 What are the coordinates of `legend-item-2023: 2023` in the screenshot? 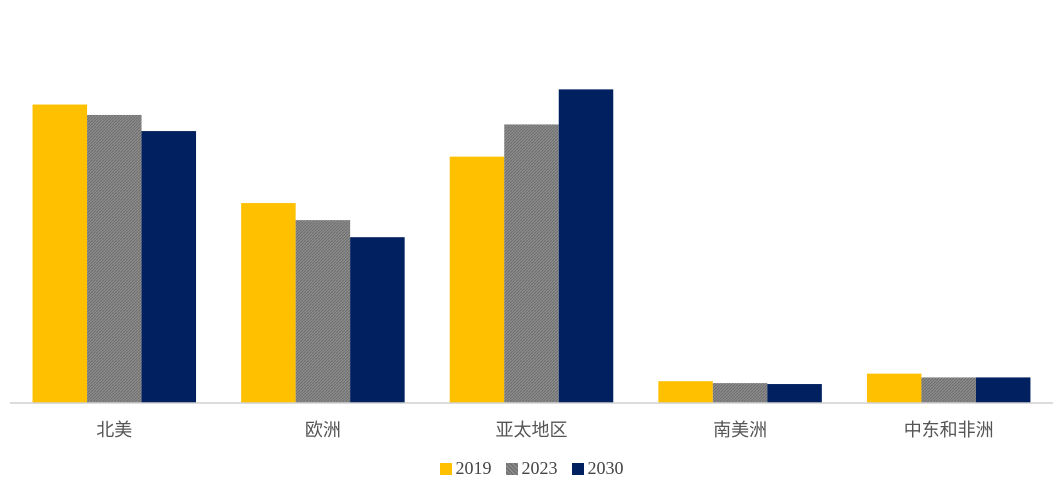 It's located at (531, 468).